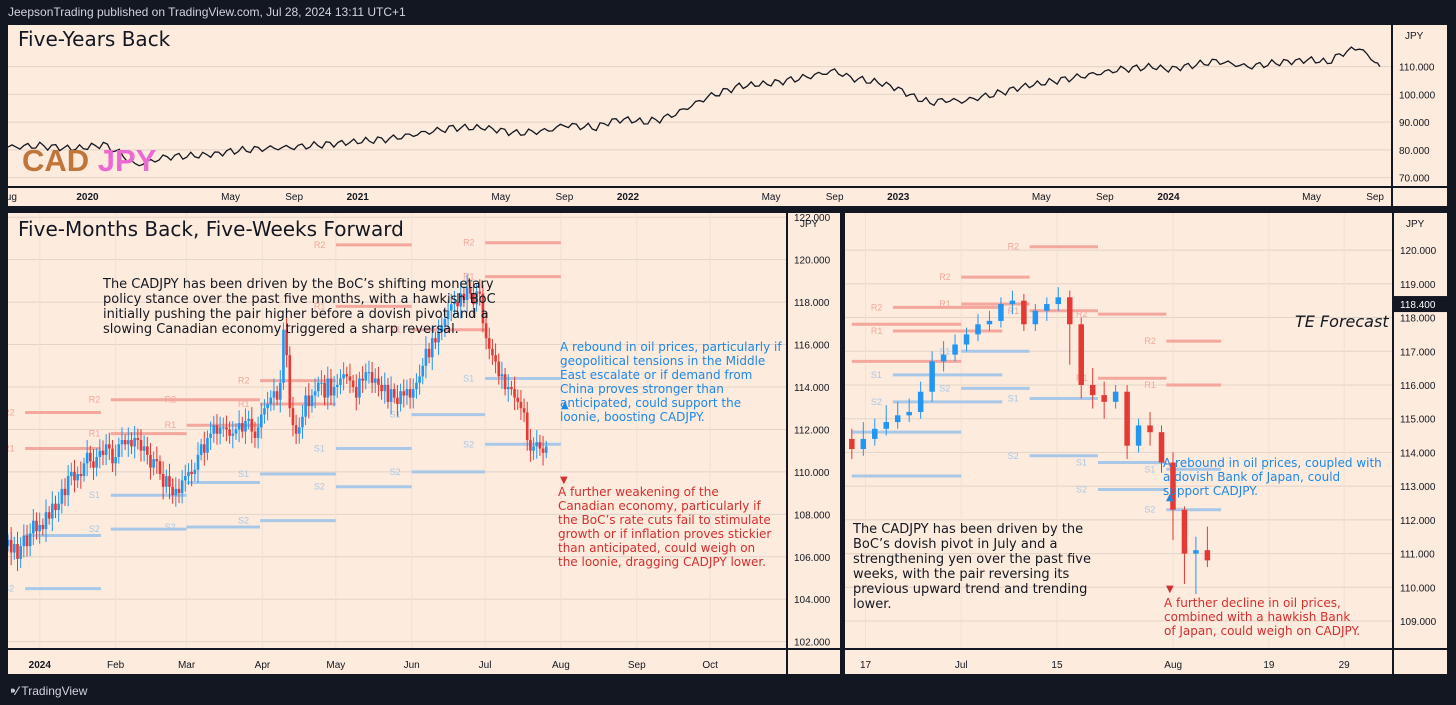 This screenshot has width=1456, height=705. Describe the element at coordinates (812, 515) in the screenshot. I see `price-tick-label: 108.000` at that location.